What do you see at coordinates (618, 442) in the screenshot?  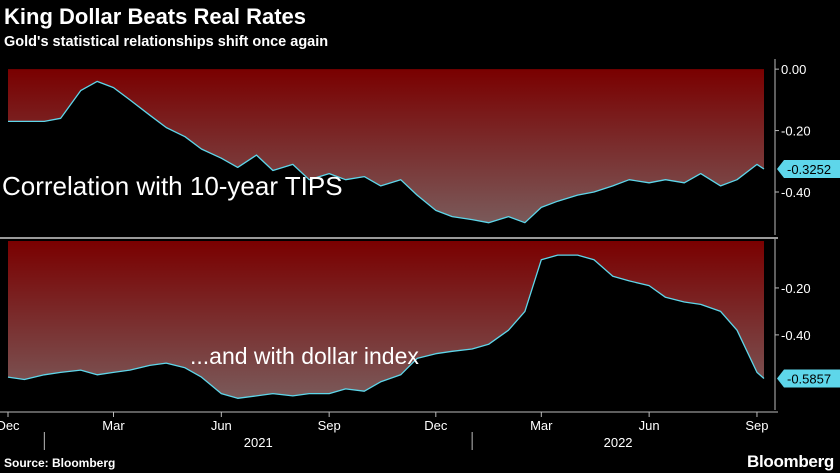 I see `year-label: 2022` at bounding box center [618, 442].